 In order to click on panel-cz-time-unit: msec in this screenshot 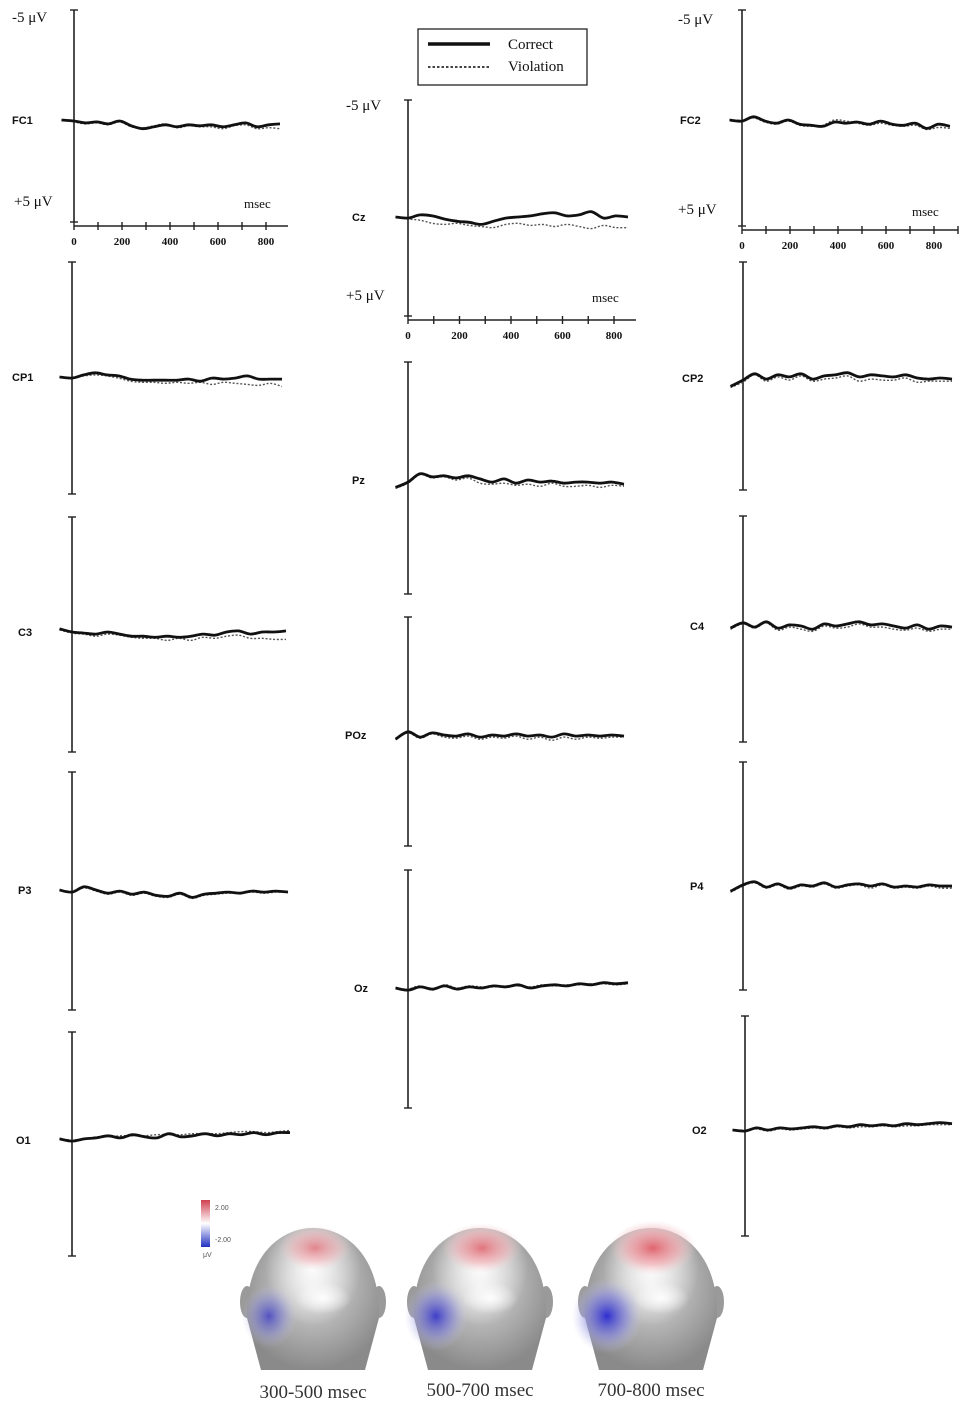, I will do `click(605, 297)`.